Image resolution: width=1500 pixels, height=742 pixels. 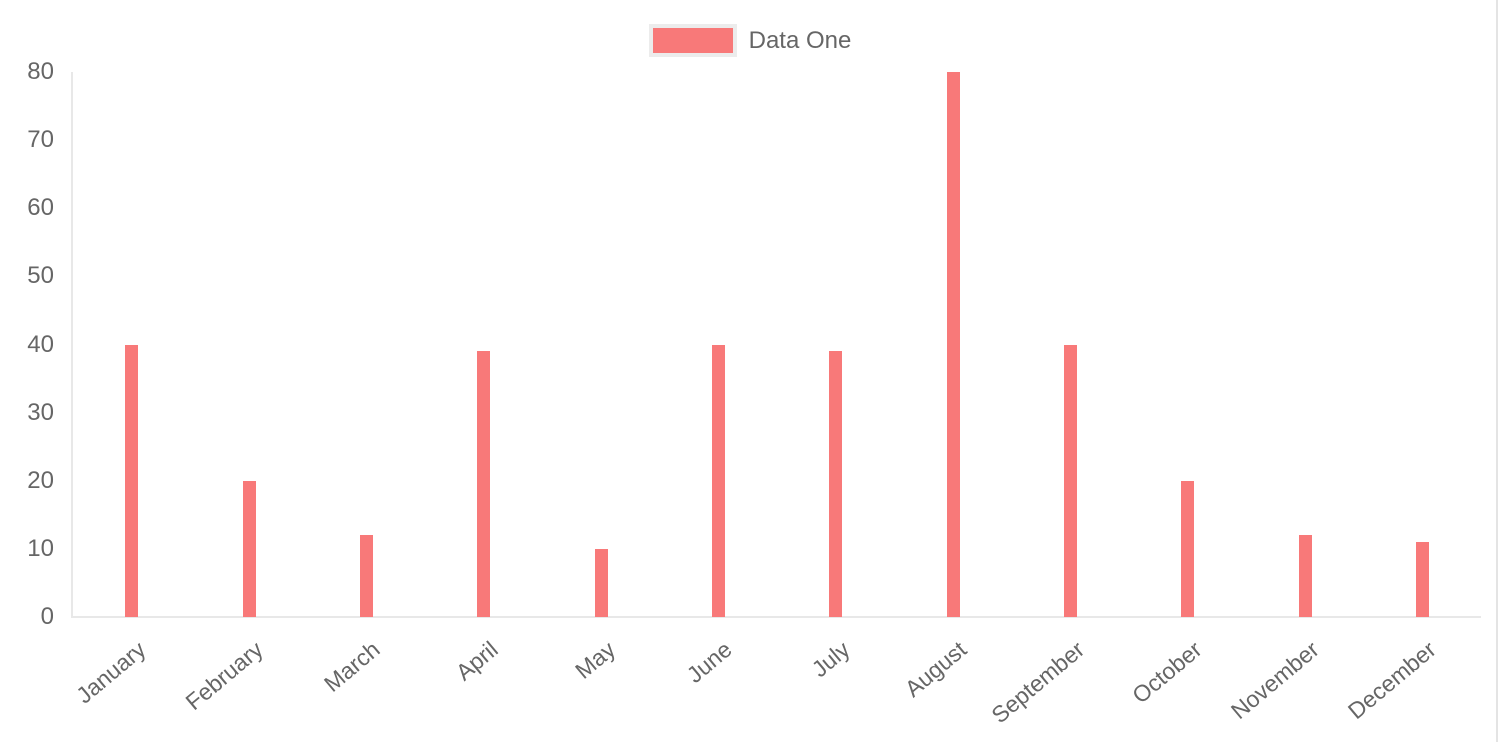 I want to click on bar-september, so click(x=1070, y=480).